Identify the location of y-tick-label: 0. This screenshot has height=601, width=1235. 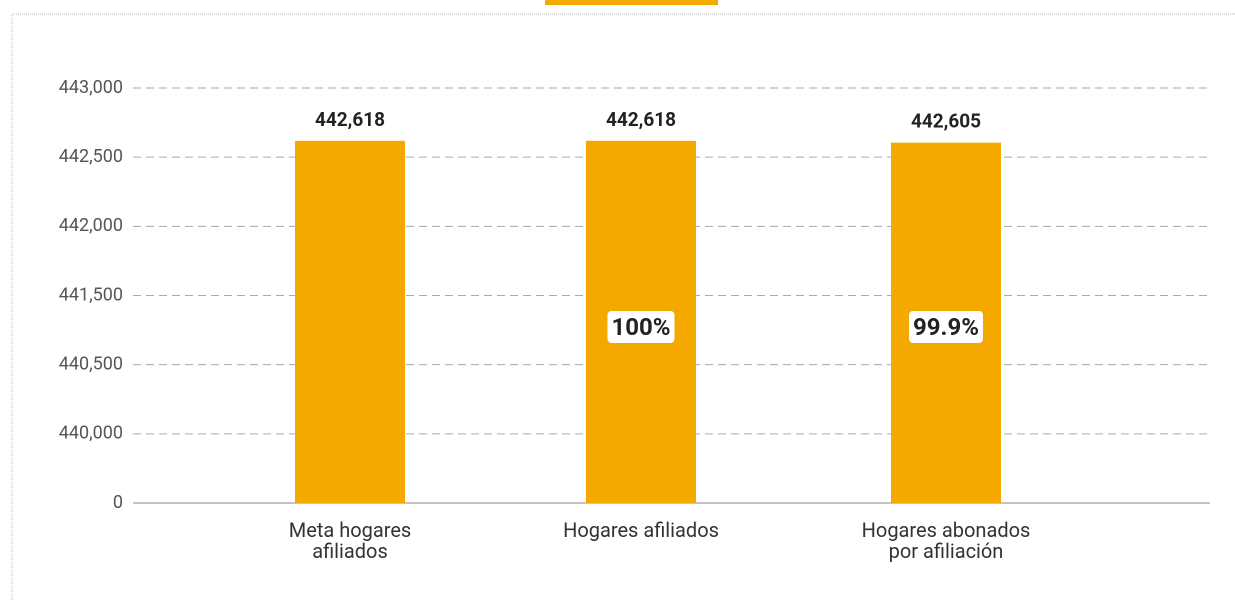
(118, 502).